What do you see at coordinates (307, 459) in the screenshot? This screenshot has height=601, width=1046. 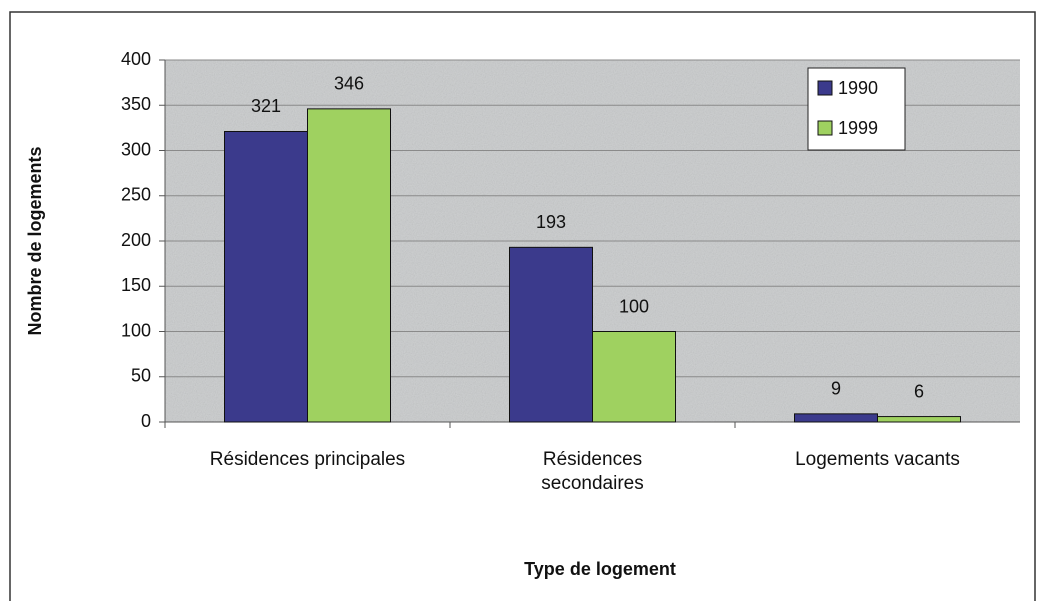 I see `x-tick-label: Résidences principales` at bounding box center [307, 459].